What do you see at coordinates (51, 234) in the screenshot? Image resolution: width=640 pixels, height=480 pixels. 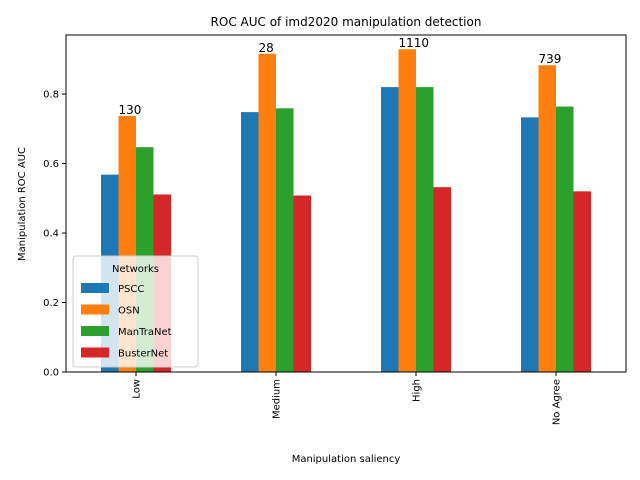 I see `y-tick-label: 0.4` at bounding box center [51, 234].